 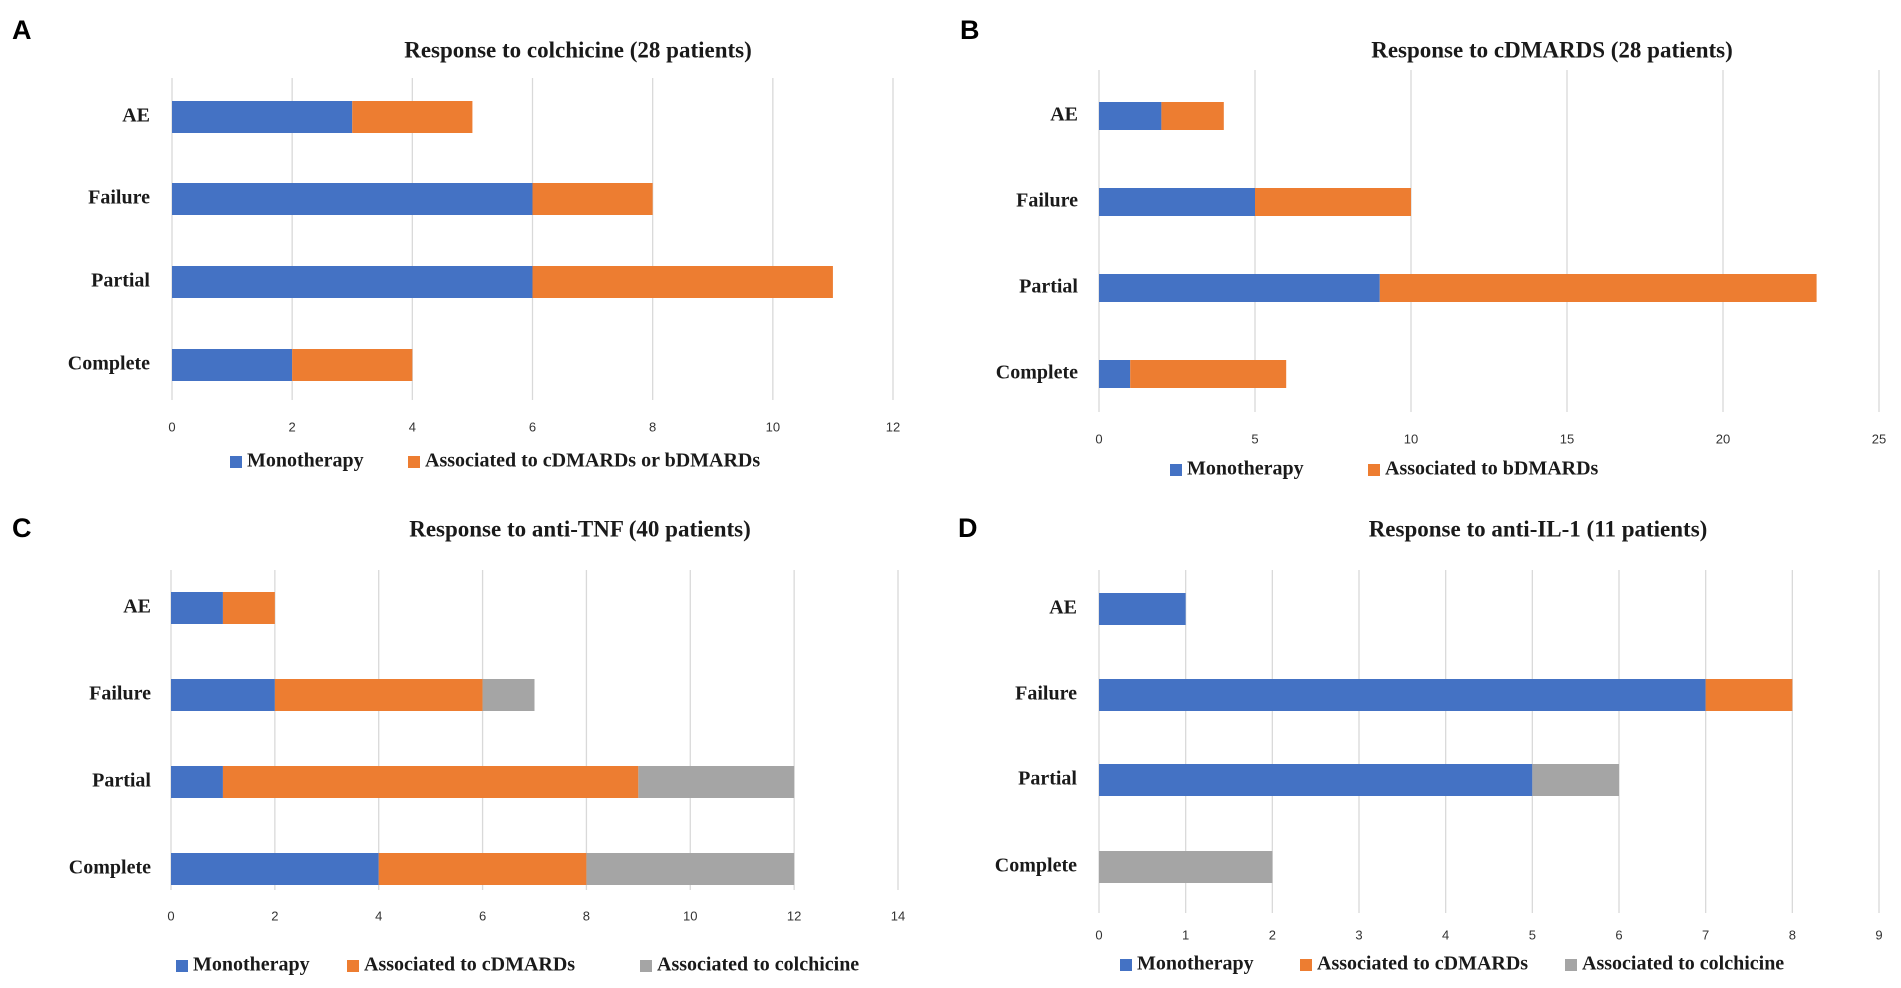 I want to click on chart-title: Response to anti-TNF (40 patients), so click(x=580, y=528).